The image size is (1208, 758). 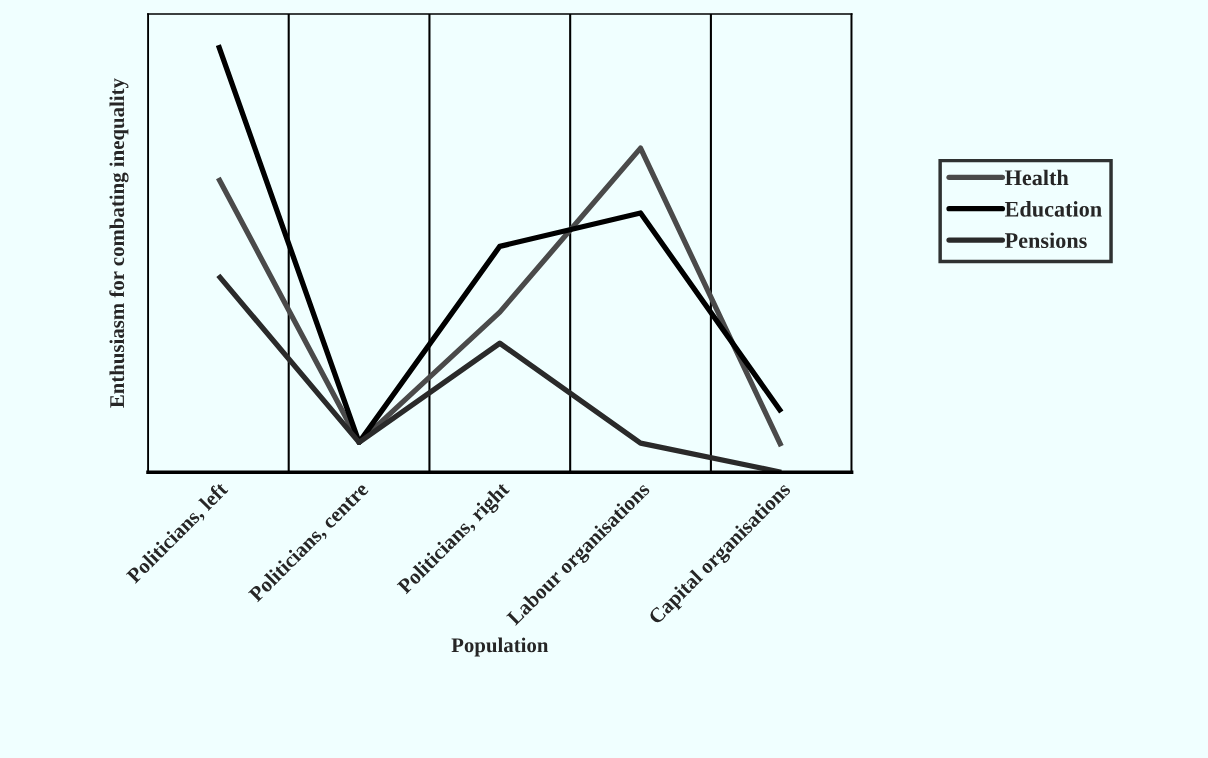 What do you see at coordinates (1053, 209) in the screenshot?
I see `legend-label: Education` at bounding box center [1053, 209].